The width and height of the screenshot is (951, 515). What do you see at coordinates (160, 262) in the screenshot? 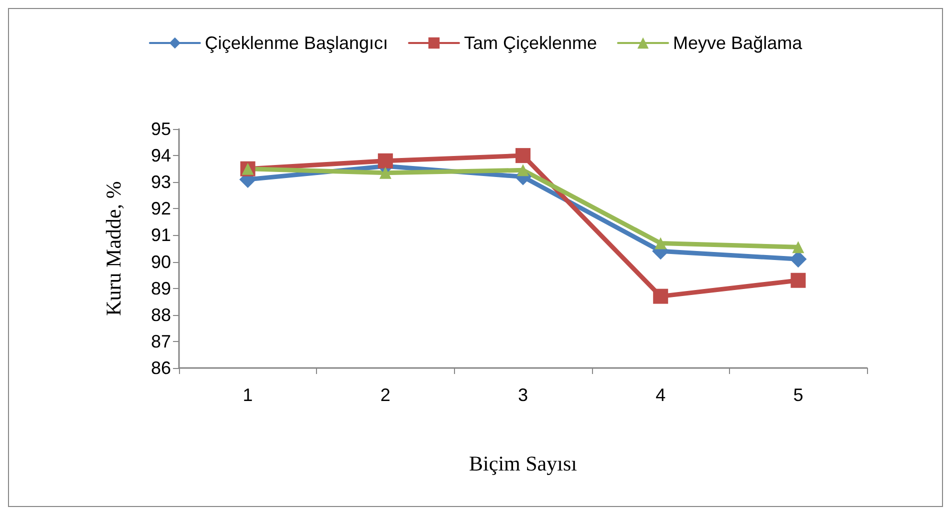
I see `y-tick-label: 90` at bounding box center [160, 262].